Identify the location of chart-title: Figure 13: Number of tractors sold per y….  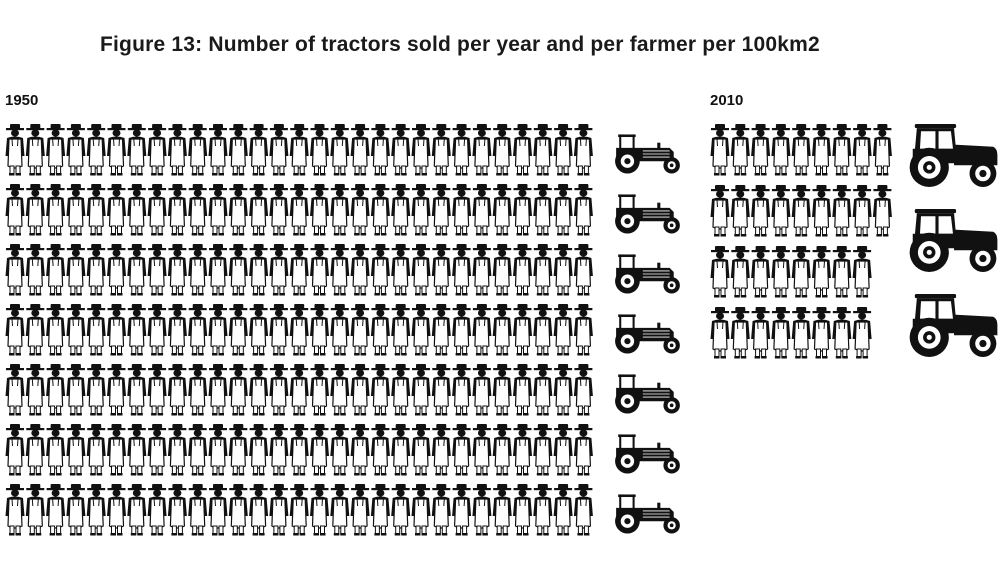
(460, 44).